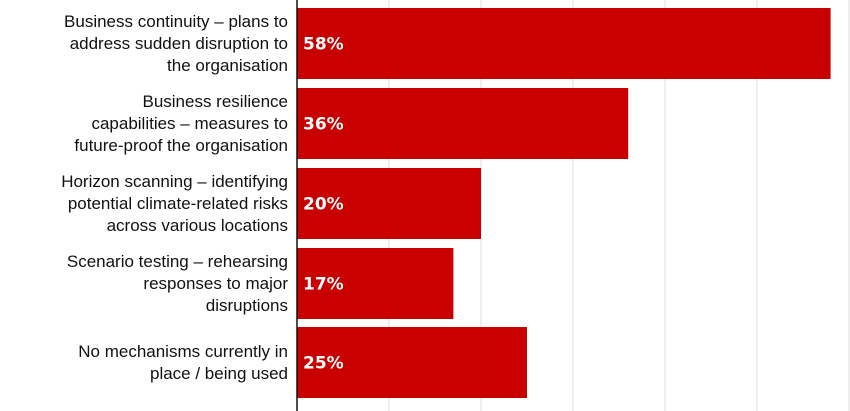 The height and width of the screenshot is (411, 850). I want to click on data-label: 25%, so click(323, 364).